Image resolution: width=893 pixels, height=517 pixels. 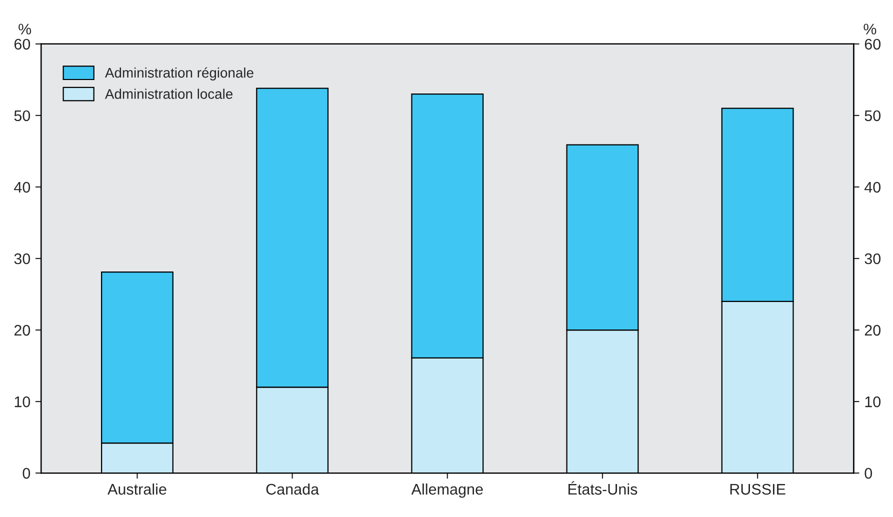 What do you see at coordinates (22, 116) in the screenshot?
I see `y-tick-label: 50` at bounding box center [22, 116].